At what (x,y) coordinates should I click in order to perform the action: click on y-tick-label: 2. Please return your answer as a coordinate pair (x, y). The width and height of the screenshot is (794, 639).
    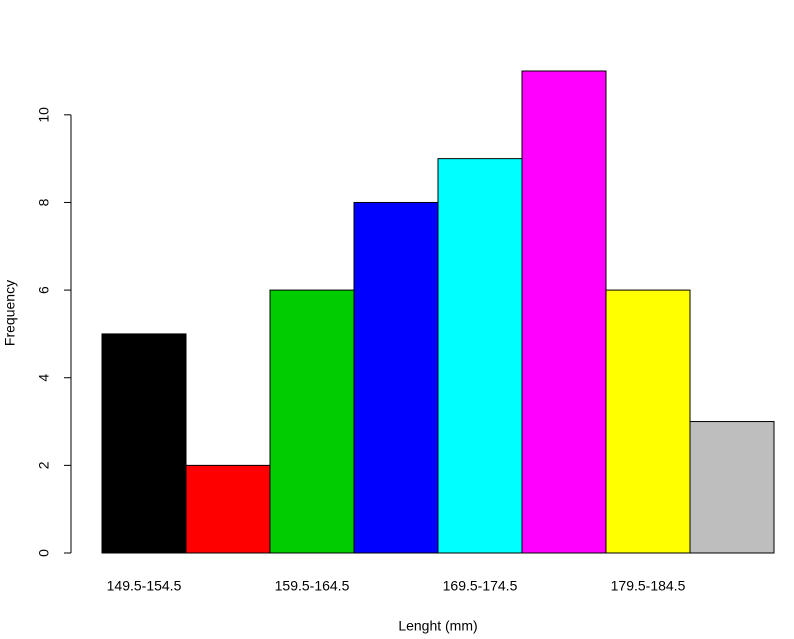
    Looking at the image, I should click on (44, 465).